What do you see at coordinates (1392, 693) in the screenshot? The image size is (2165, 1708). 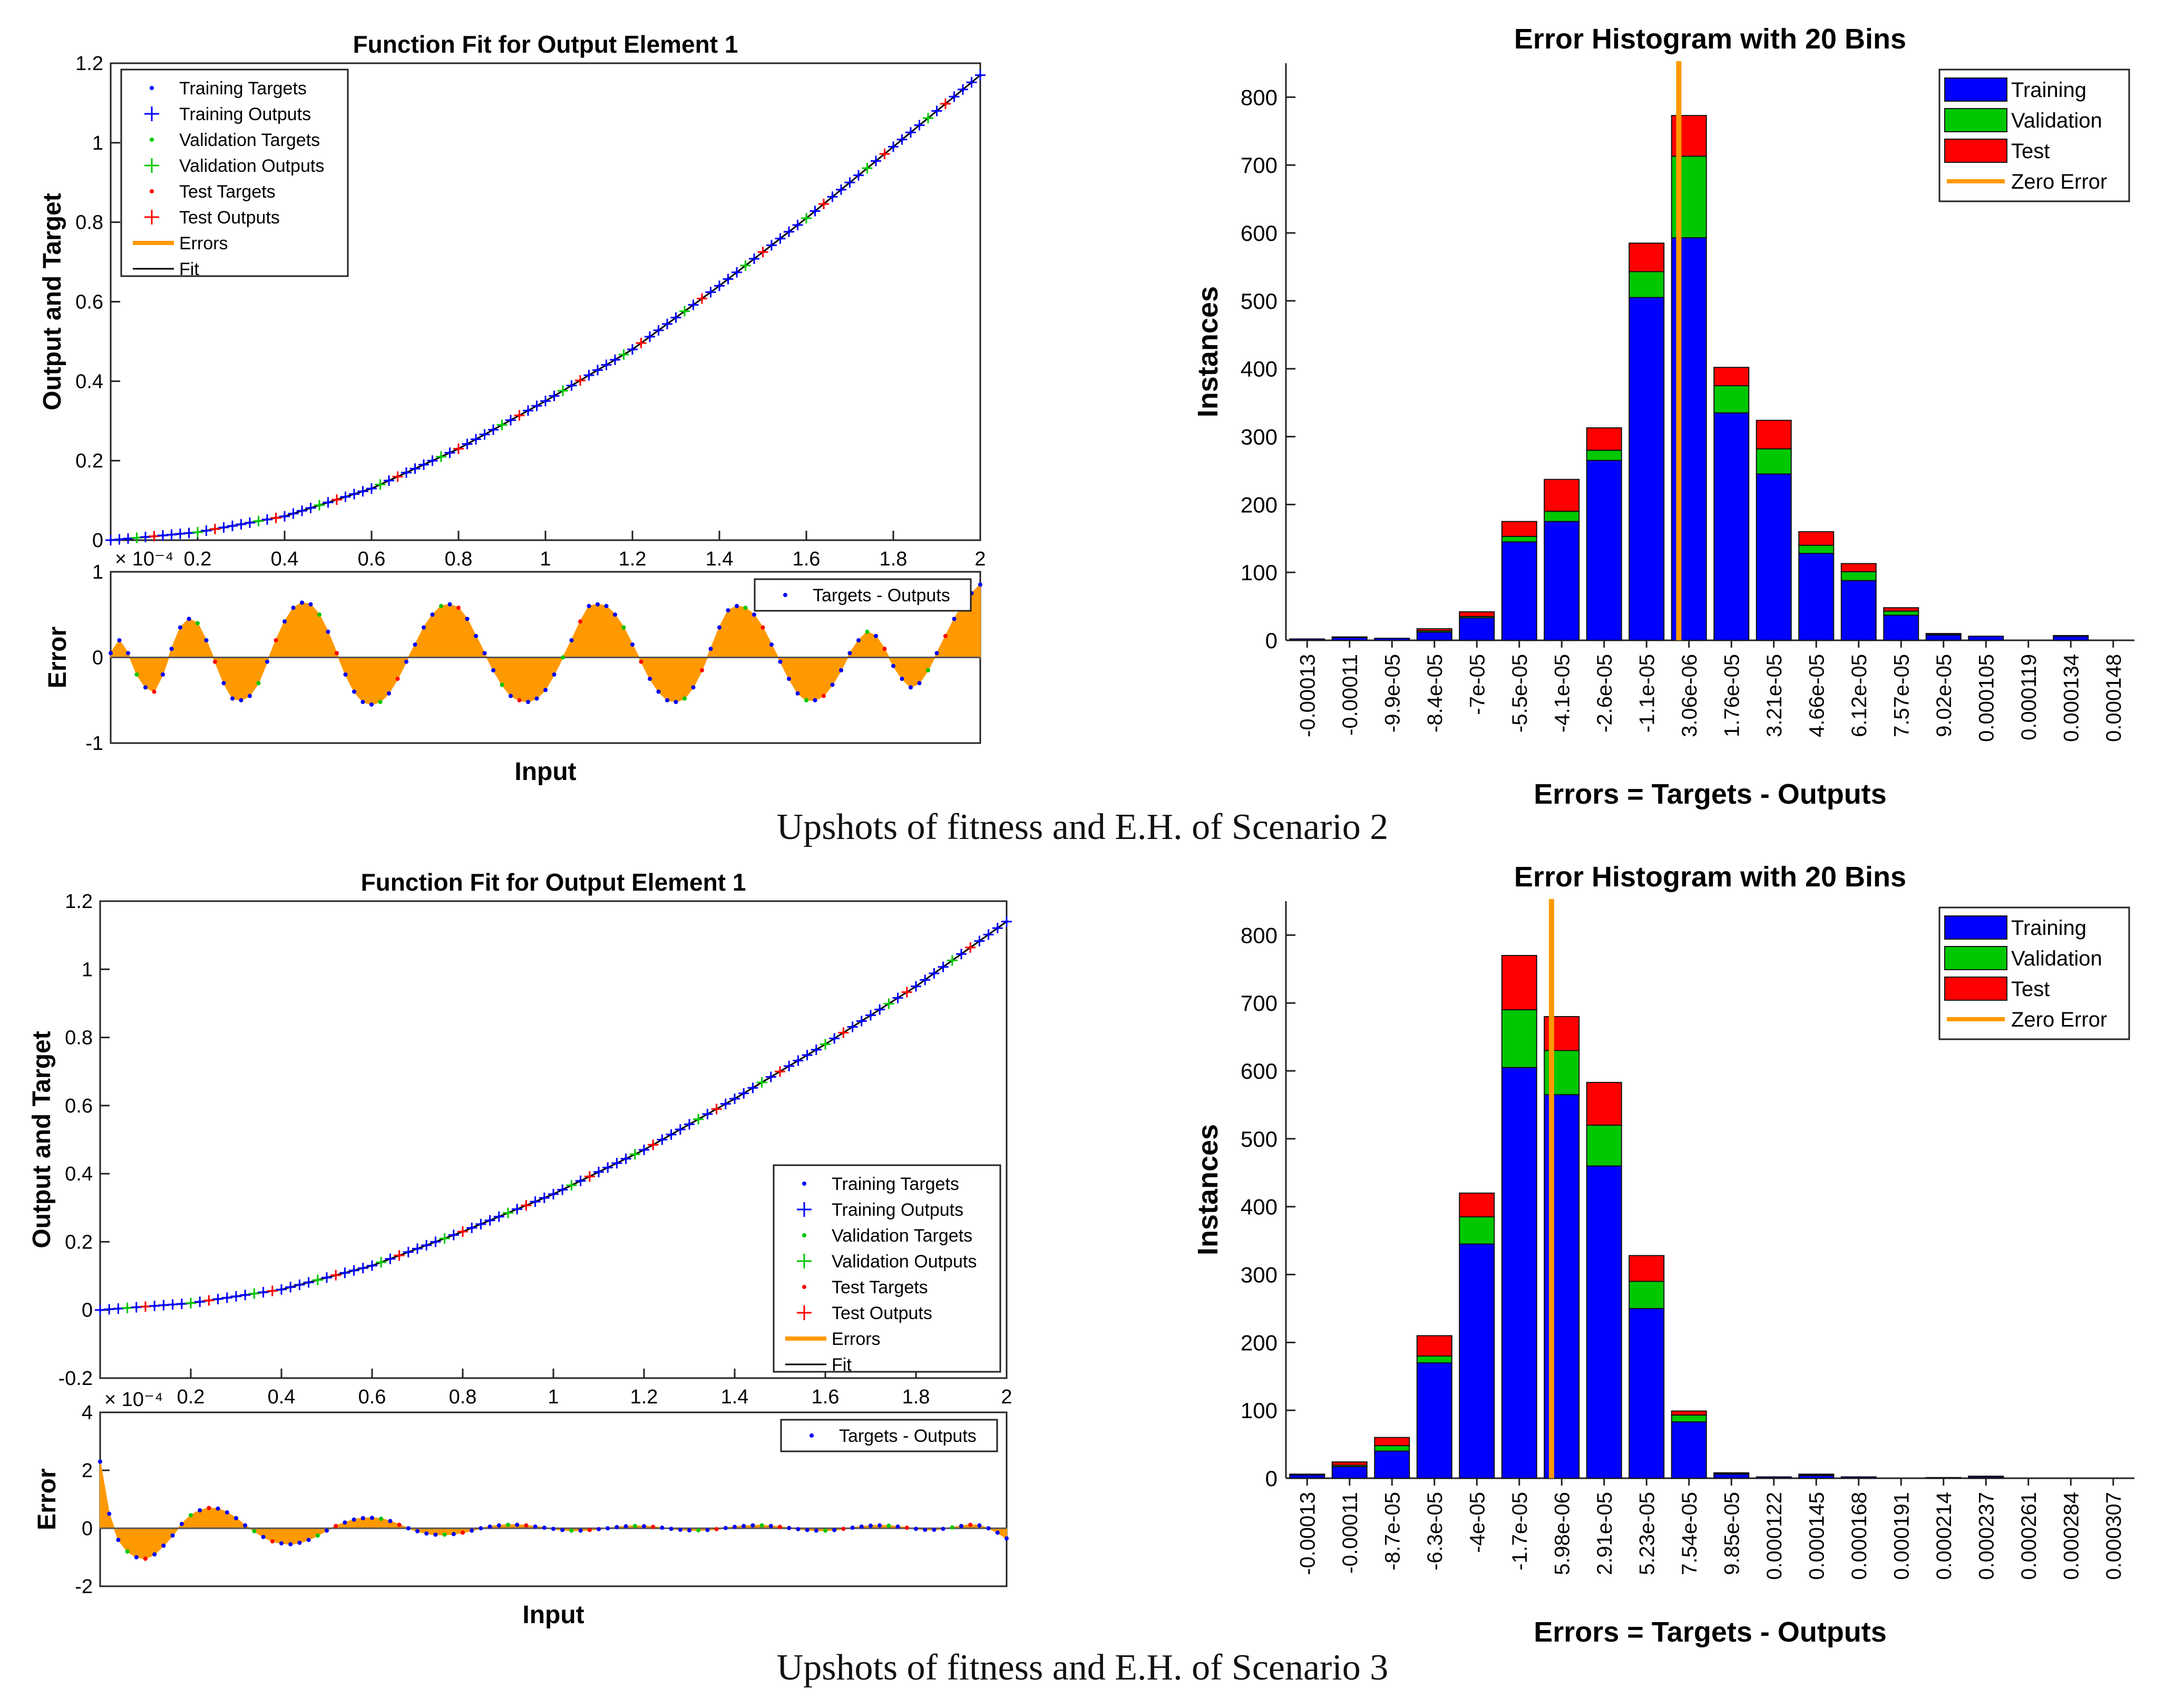 I see `x-tick-label: -9.9e-05` at bounding box center [1392, 693].